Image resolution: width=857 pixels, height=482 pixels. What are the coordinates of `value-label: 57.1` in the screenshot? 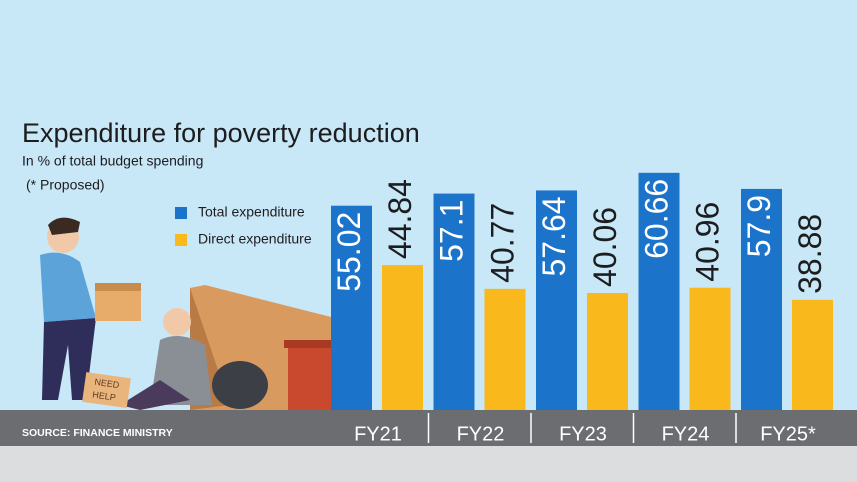 It's located at (451, 231).